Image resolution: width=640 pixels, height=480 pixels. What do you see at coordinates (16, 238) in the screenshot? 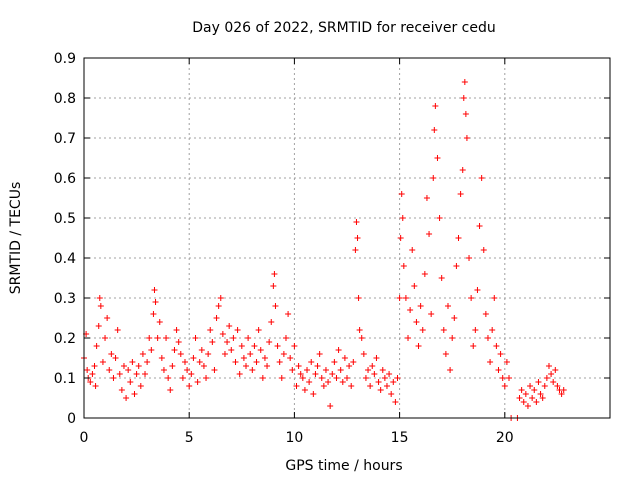
I see `y-axis-label: SRMTID / TECUs` at bounding box center [16, 238].